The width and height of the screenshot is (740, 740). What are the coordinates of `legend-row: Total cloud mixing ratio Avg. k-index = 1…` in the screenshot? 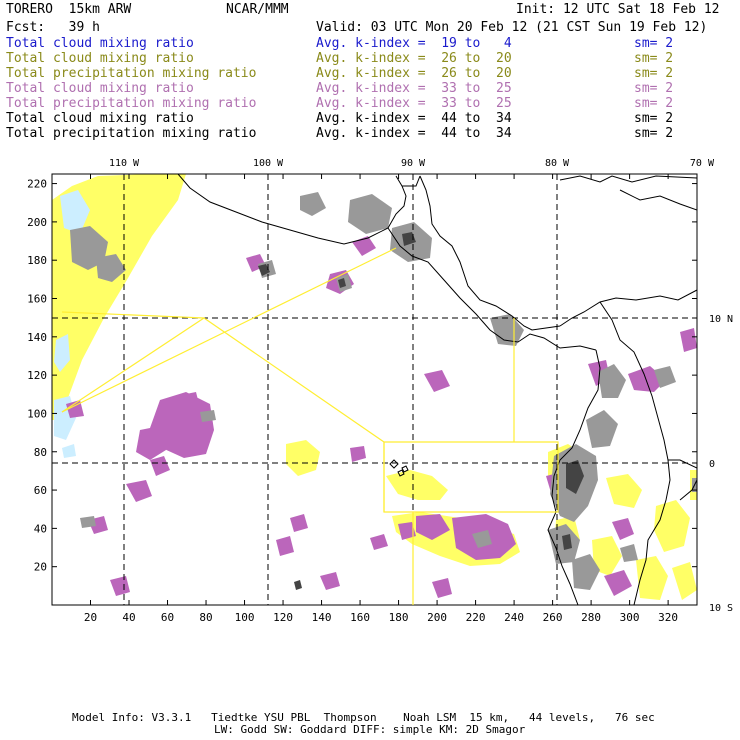 It's located at (371, 43).